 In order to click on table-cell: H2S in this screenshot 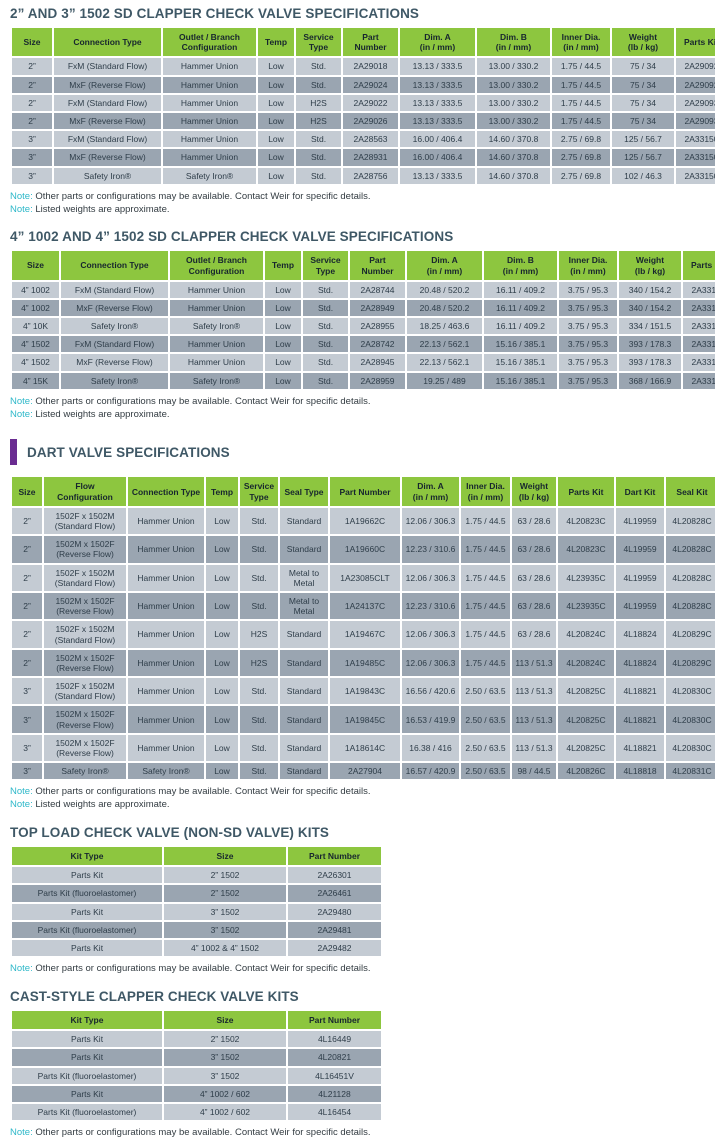, I will do `click(259, 663)`.